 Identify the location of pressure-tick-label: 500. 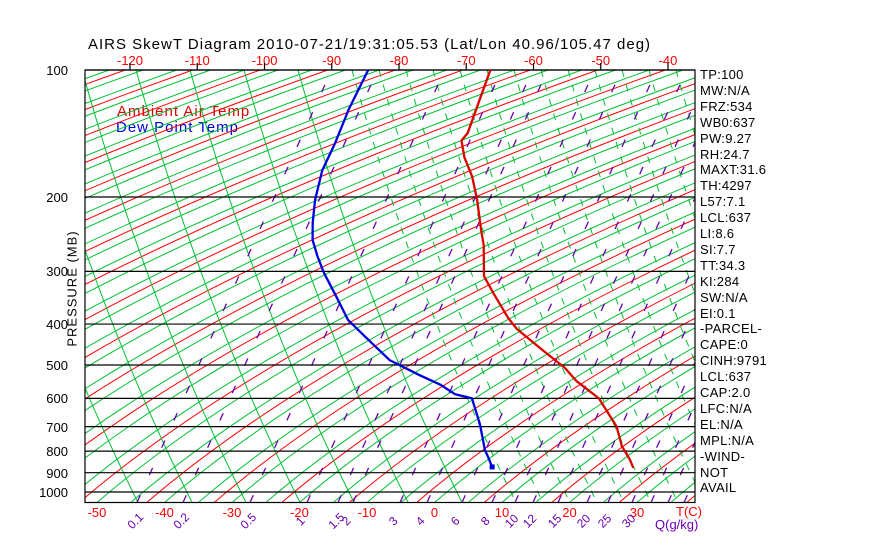
(57, 365).